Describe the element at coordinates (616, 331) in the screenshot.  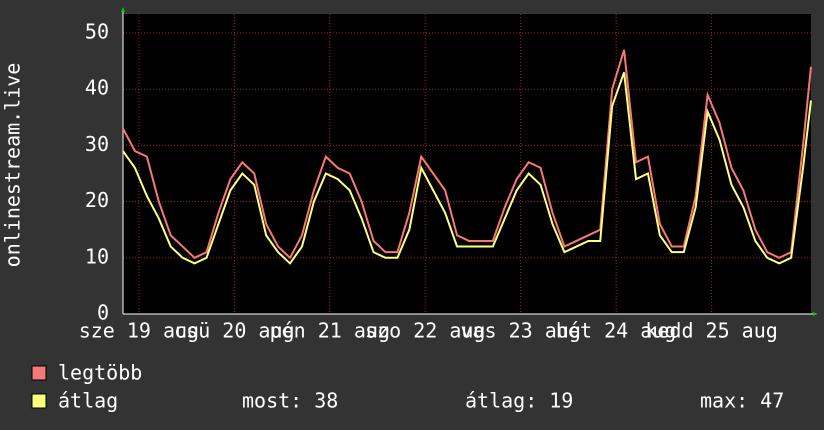
I see `x-tick-label: hét 24 aug` at that location.